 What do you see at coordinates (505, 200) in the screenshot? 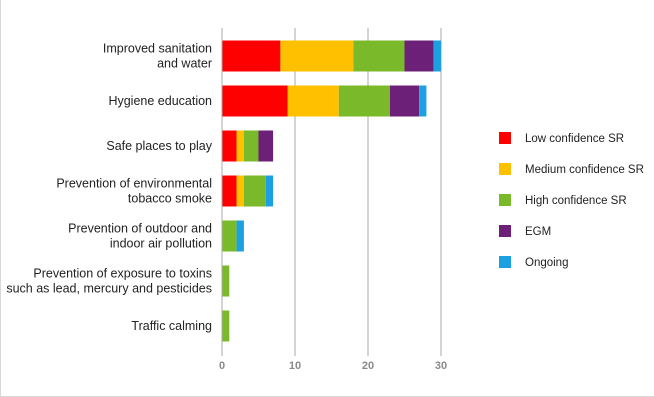
I see `legend-swatch-high-confidence-sr` at bounding box center [505, 200].